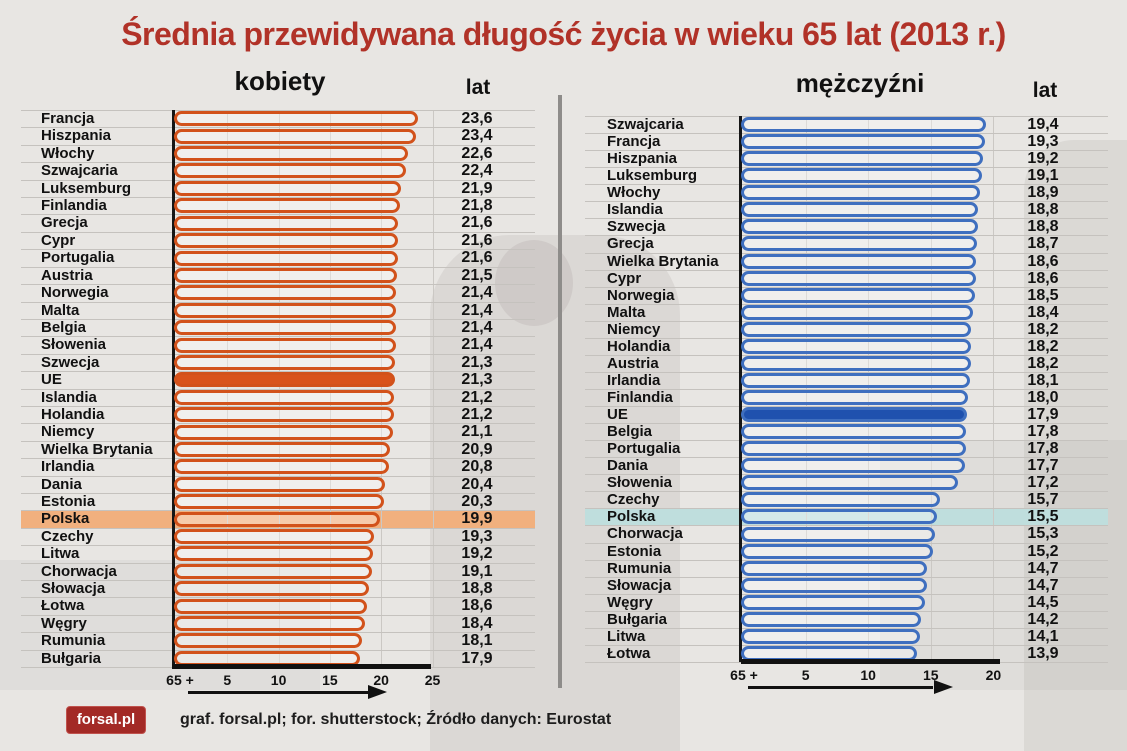 Image resolution: width=1127 pixels, height=751 pixels. I want to click on country-label: Niemcy, so click(68, 432).